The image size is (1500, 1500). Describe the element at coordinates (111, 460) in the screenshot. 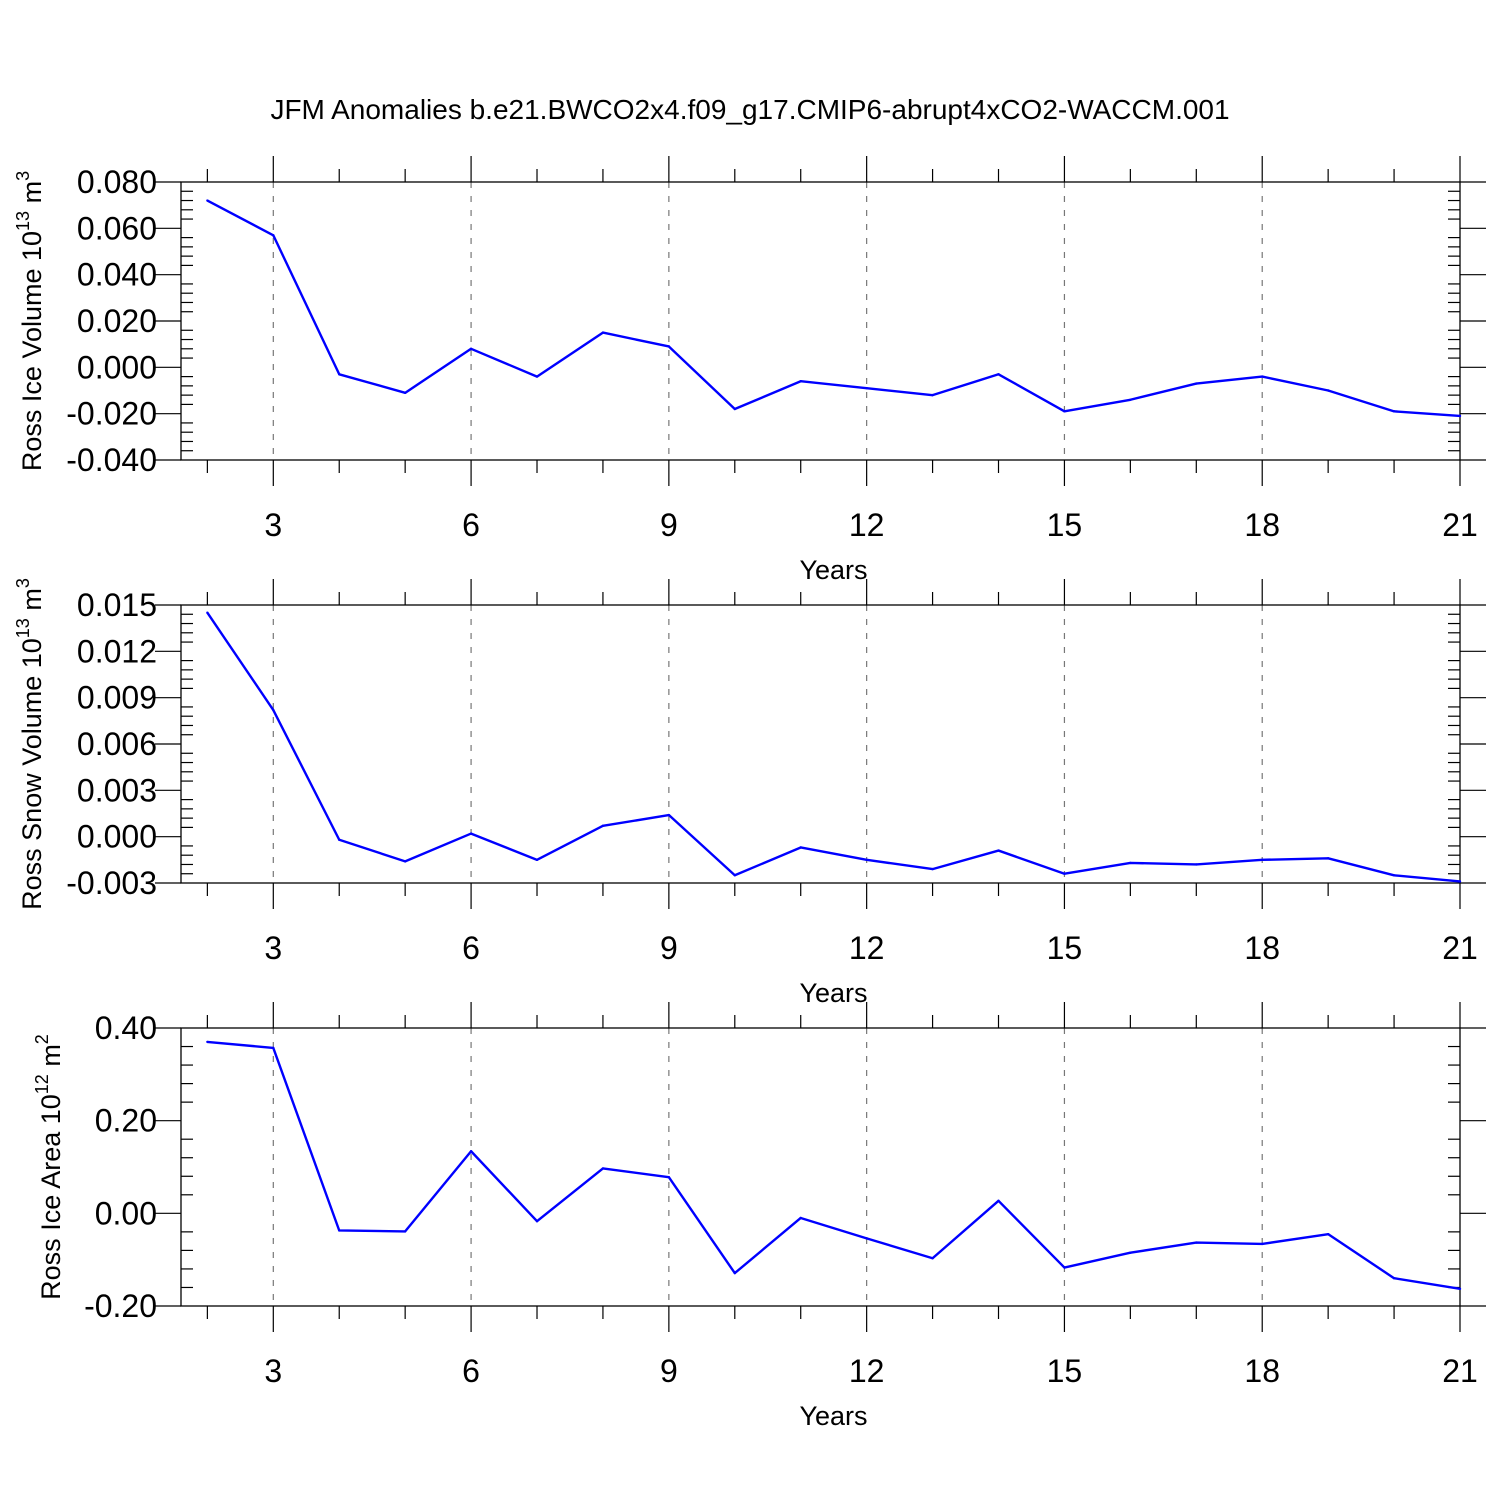

I see `y-tick-label: -0.040` at that location.